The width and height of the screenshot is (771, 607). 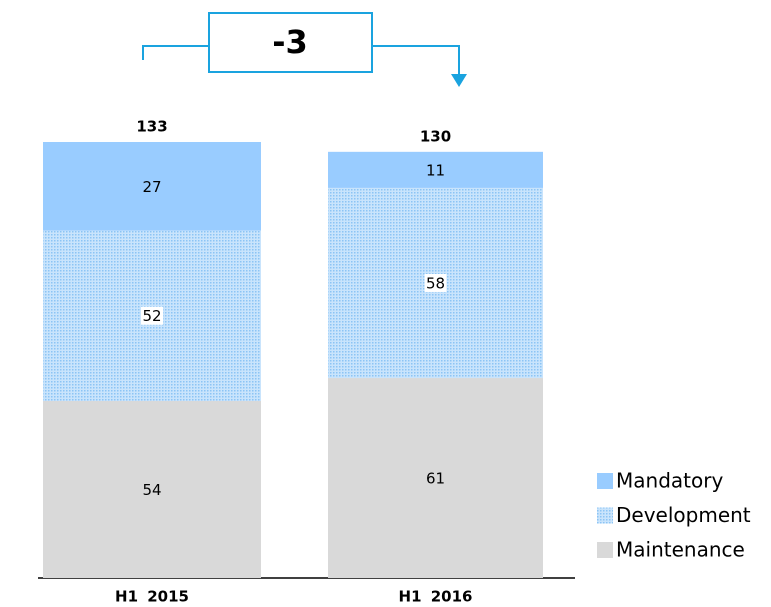 I want to click on x-tick-label: H1 2016, so click(x=436, y=597).